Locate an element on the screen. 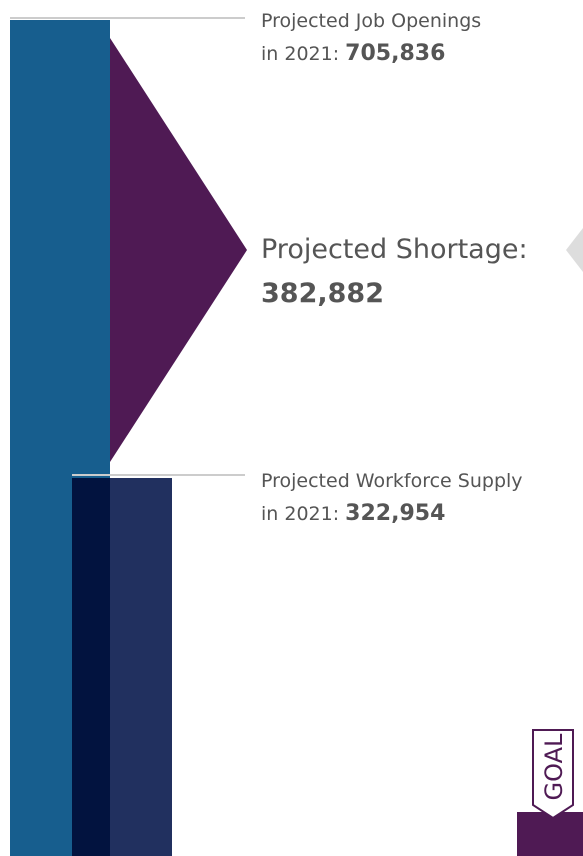 The width and height of the screenshot is (583, 856). badge-base is located at coordinates (550, 834).